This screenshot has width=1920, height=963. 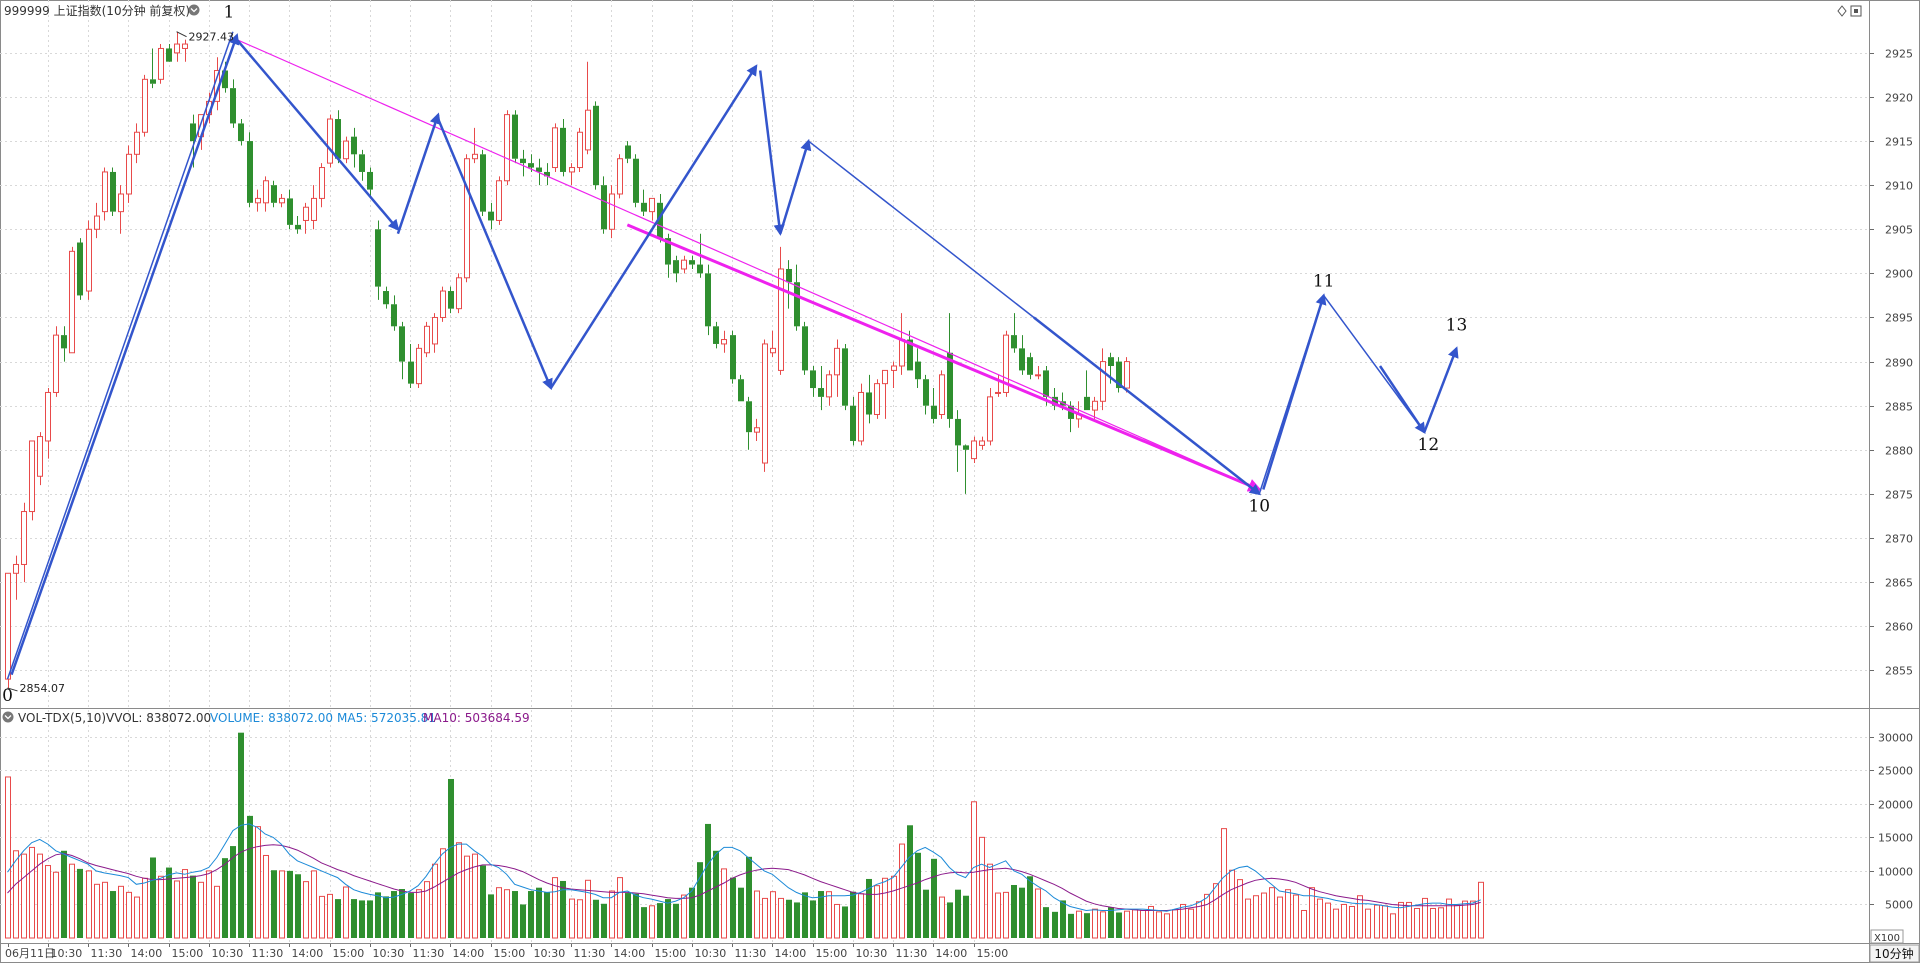 I want to click on period-button, so click(x=1894, y=953).